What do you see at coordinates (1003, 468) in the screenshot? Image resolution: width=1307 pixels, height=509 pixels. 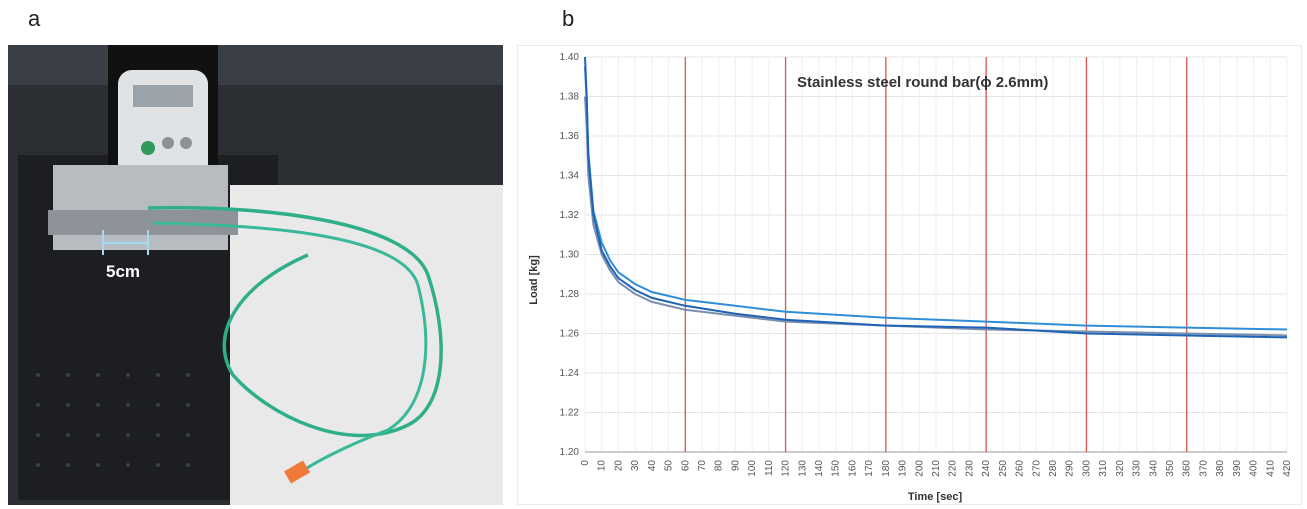 I see `x-tick-label: 250` at bounding box center [1003, 468].